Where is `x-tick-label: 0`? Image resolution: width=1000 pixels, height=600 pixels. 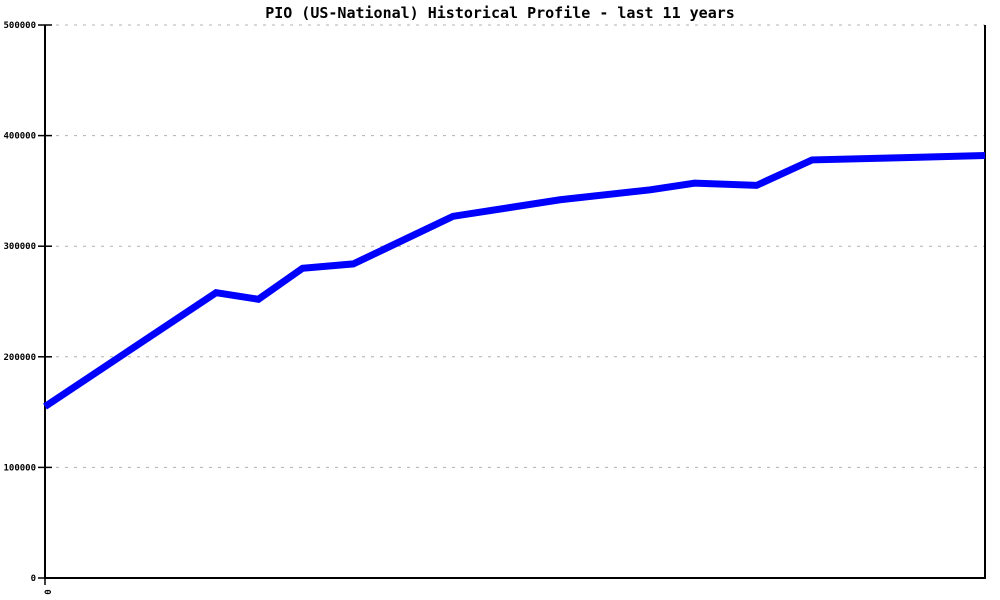
x-tick-label: 0 is located at coordinates (49, 591).